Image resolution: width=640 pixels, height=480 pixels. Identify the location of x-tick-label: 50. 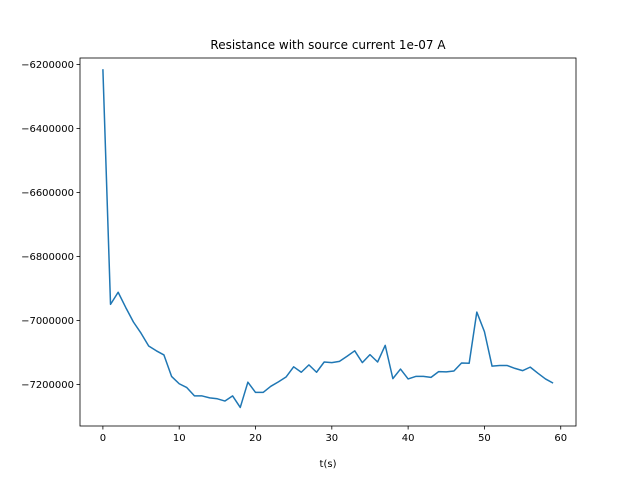
(484, 438).